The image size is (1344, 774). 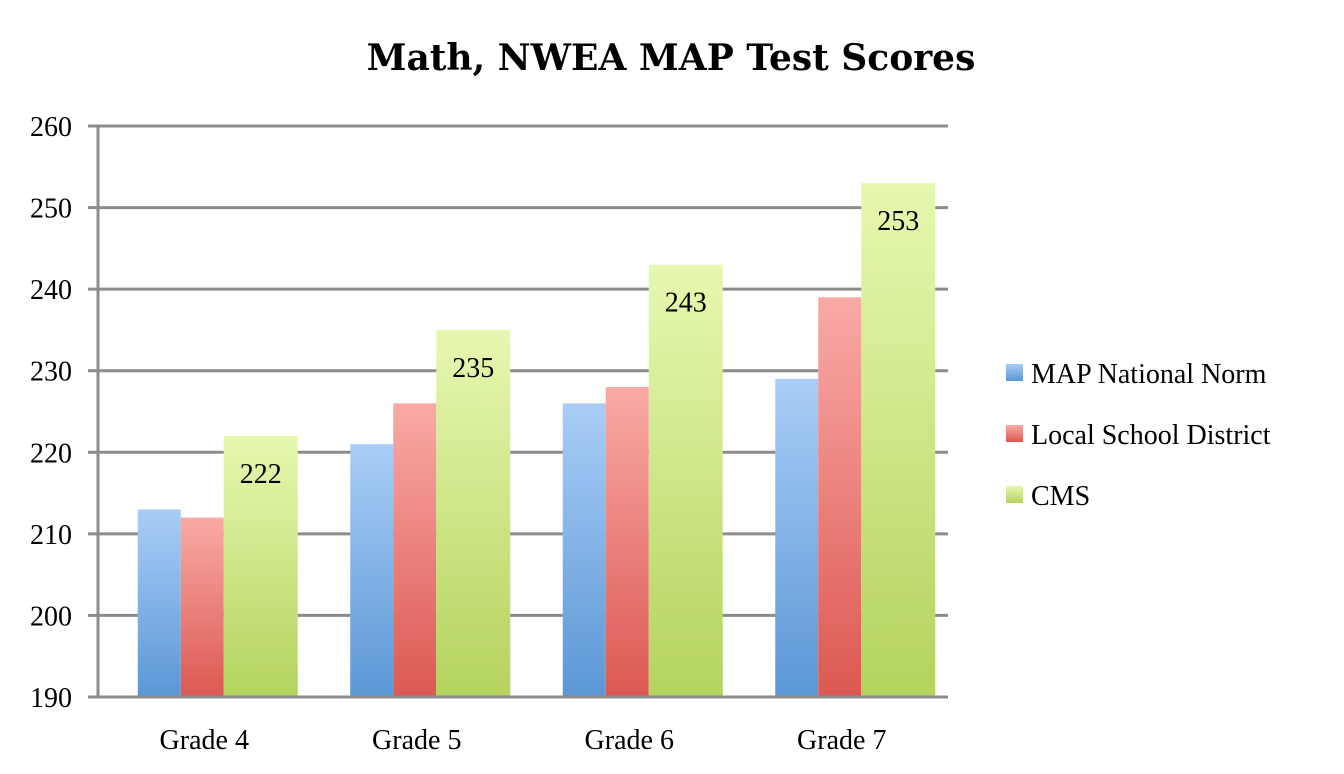 I want to click on y-tick-label: 210, so click(x=51, y=535).